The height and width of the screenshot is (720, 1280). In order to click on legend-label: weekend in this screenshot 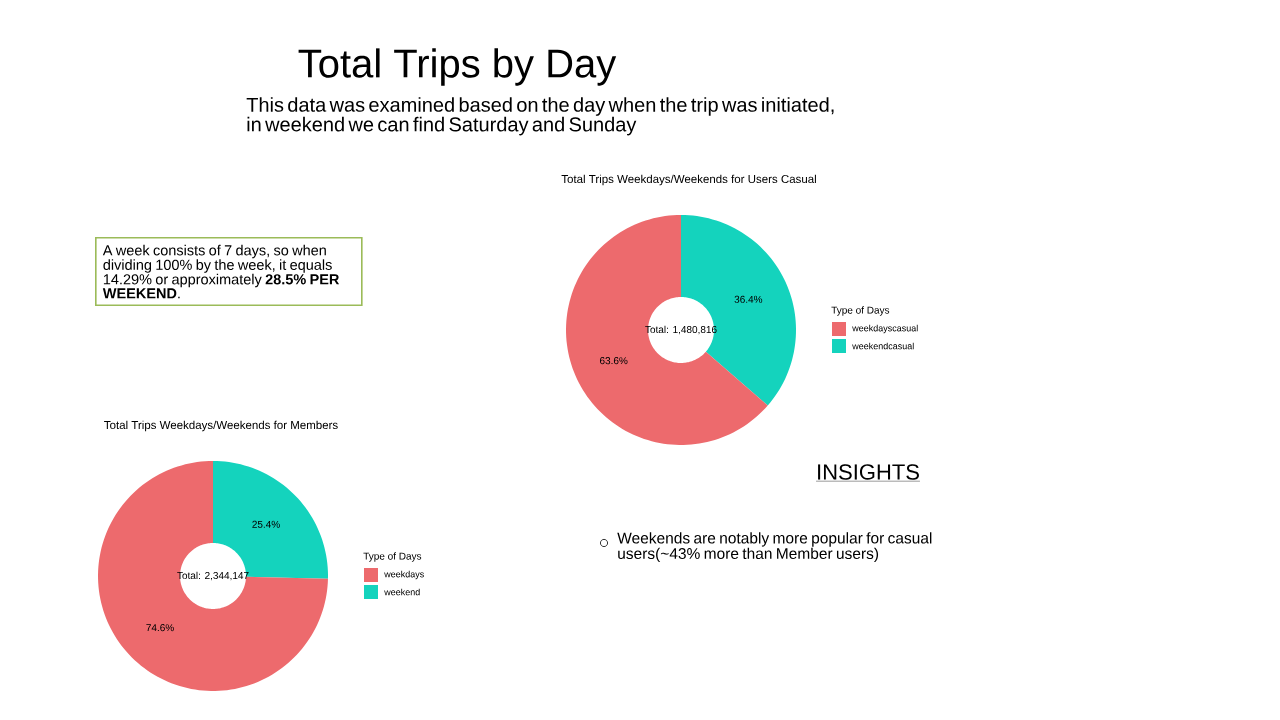, I will do `click(402, 592)`.